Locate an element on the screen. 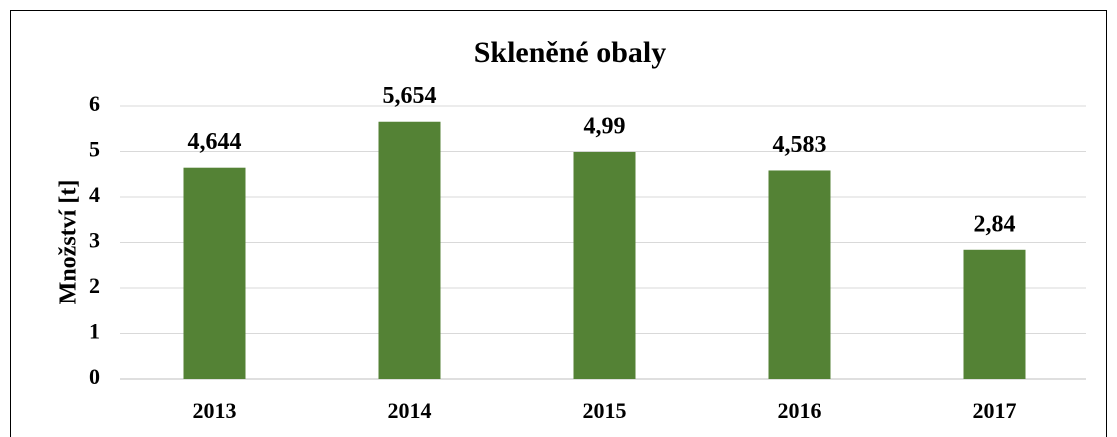  data-label: 4,99 is located at coordinates (605, 126).